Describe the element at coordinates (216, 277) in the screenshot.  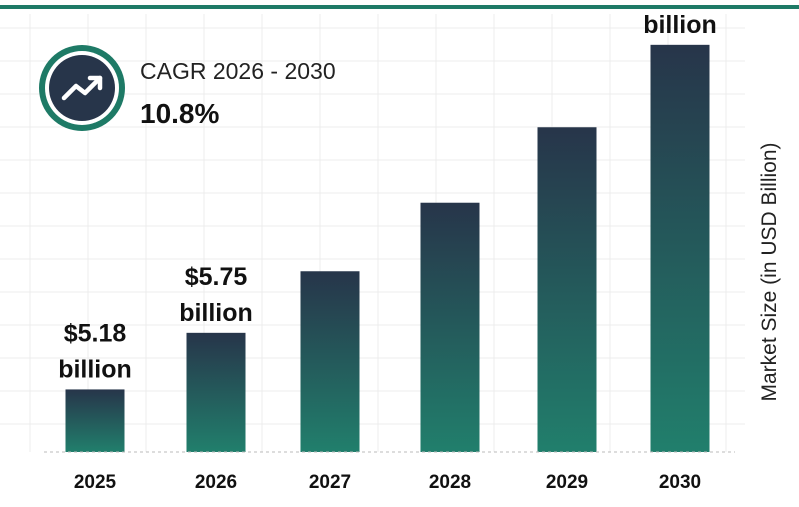
I see `data-label-2026: $5.75` at that location.